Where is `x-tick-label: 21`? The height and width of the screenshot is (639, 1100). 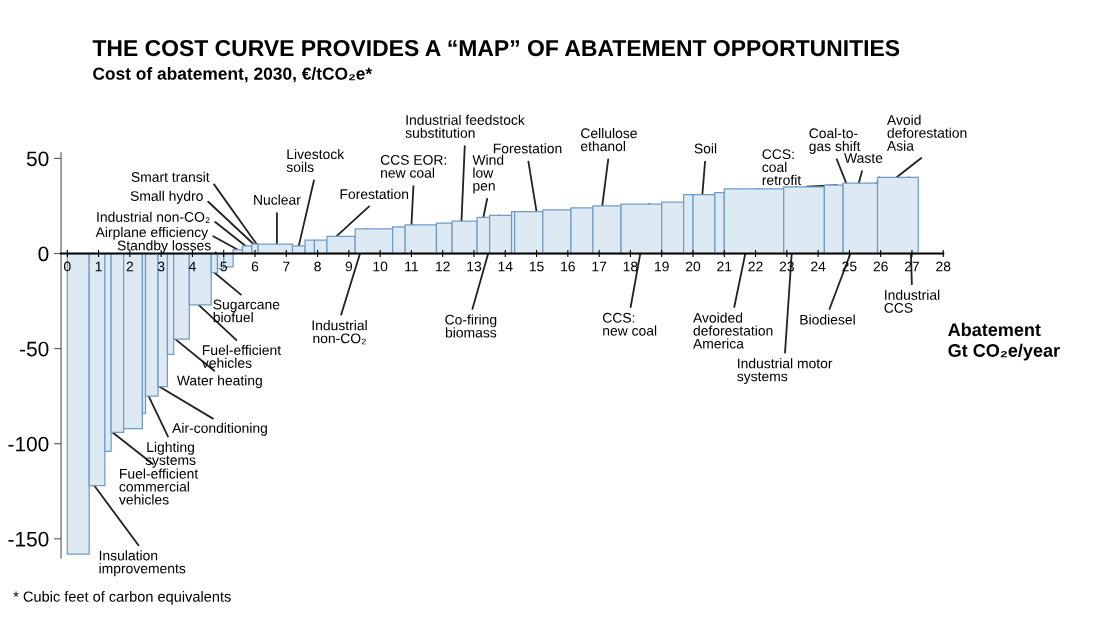
x-tick-label: 21 is located at coordinates (724, 266).